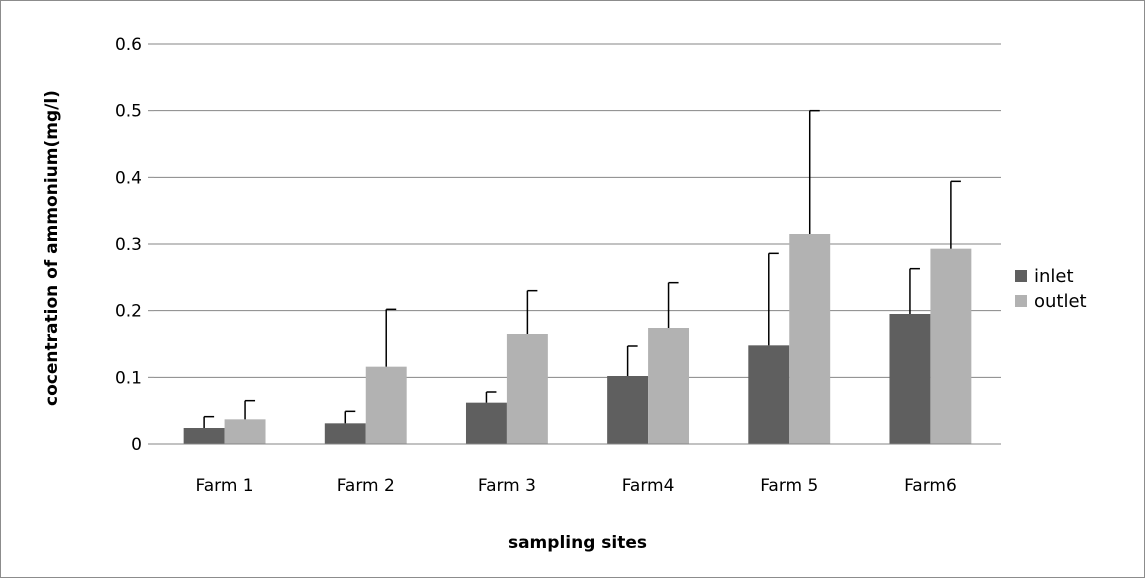  Describe the element at coordinates (1021, 301) in the screenshot. I see `legend-swatch-outlet` at that location.